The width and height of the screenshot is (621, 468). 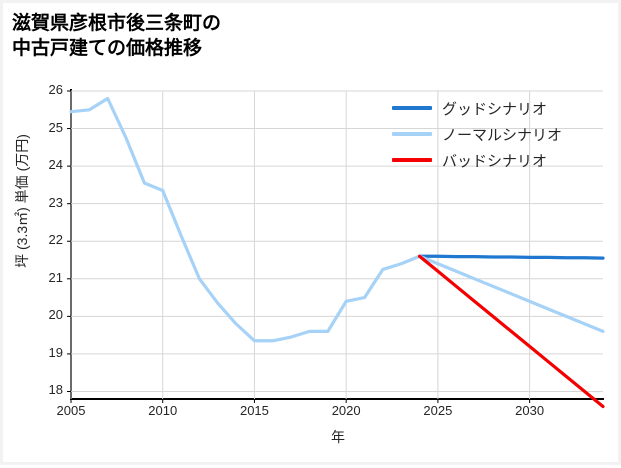 What do you see at coordinates (346, 410) in the screenshot?
I see `x-tick-label: 2020` at bounding box center [346, 410].